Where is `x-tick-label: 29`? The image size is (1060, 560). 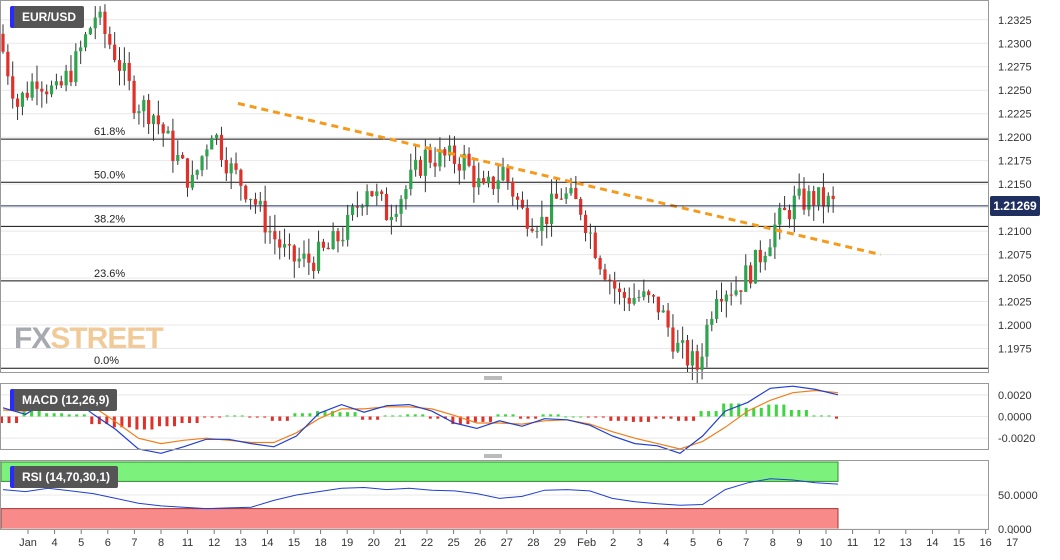 x-tick-label: 29 is located at coordinates (560, 543).